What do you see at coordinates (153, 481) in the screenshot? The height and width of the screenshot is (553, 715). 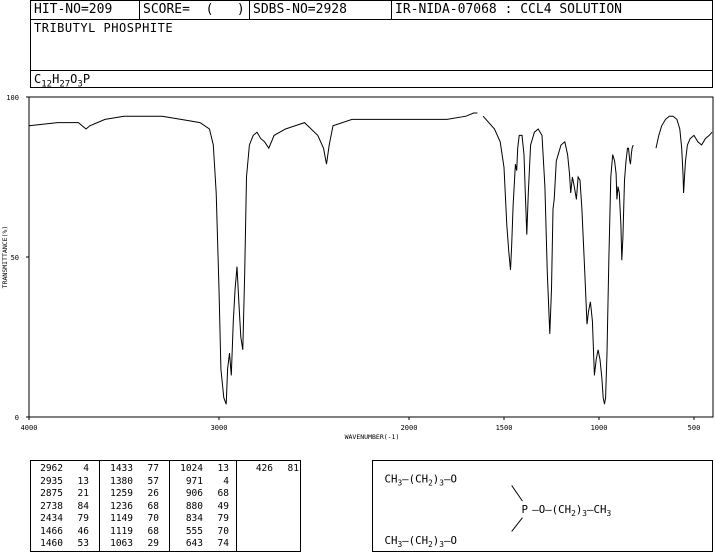 I see `peak-transmittance: 57` at bounding box center [153, 481].